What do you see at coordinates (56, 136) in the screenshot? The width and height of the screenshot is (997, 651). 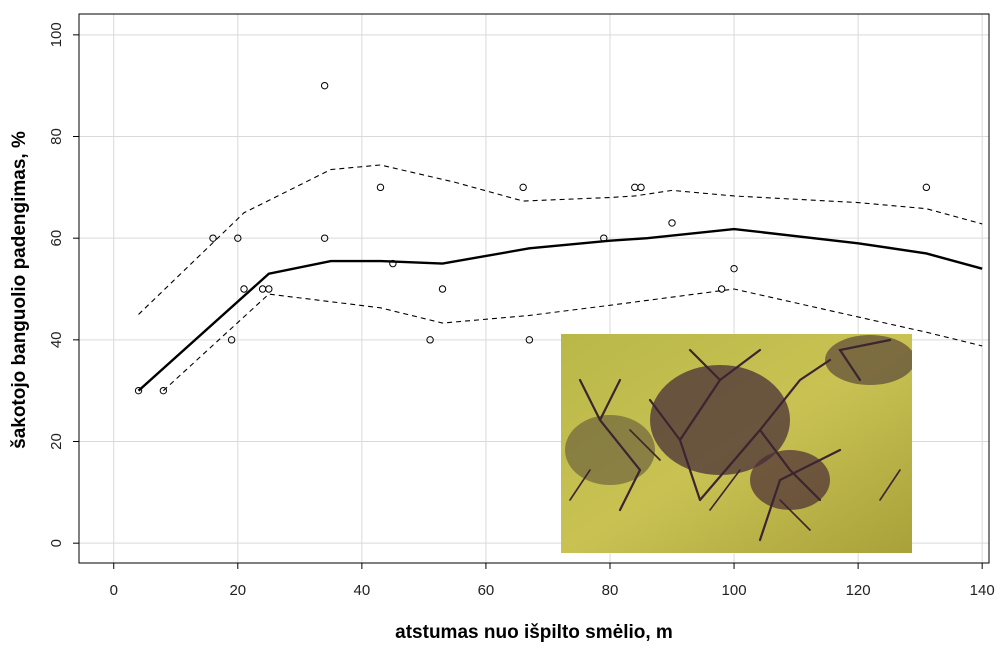 I see `y-tick-label: 80` at bounding box center [56, 136].